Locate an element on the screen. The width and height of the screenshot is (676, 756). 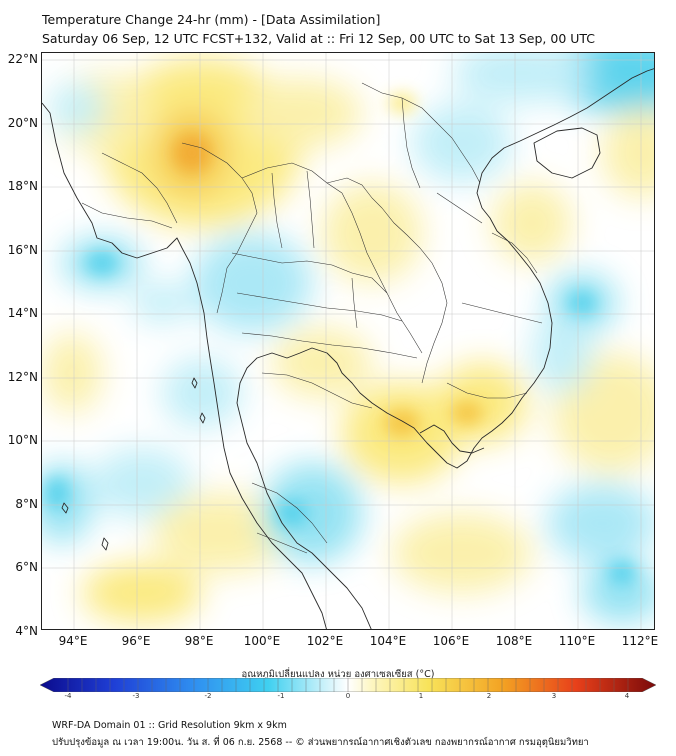
colorbar-tick-neg1: -1 is located at coordinates (281, 696).